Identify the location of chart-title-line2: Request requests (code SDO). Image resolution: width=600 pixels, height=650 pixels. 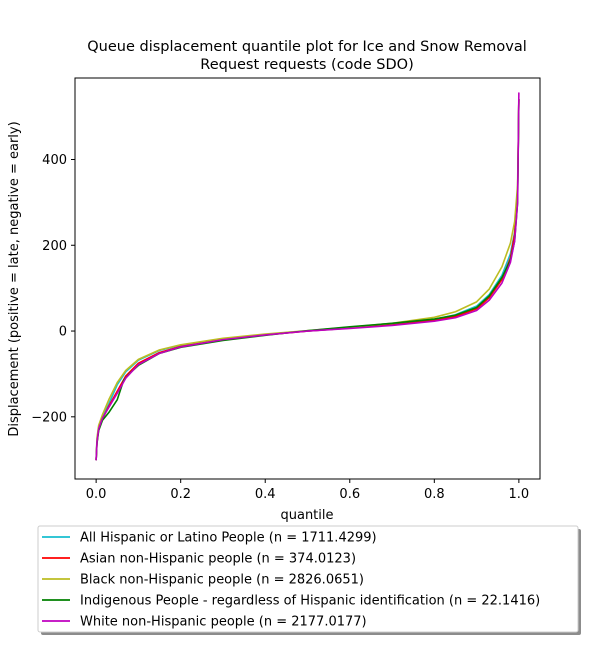
(306, 65).